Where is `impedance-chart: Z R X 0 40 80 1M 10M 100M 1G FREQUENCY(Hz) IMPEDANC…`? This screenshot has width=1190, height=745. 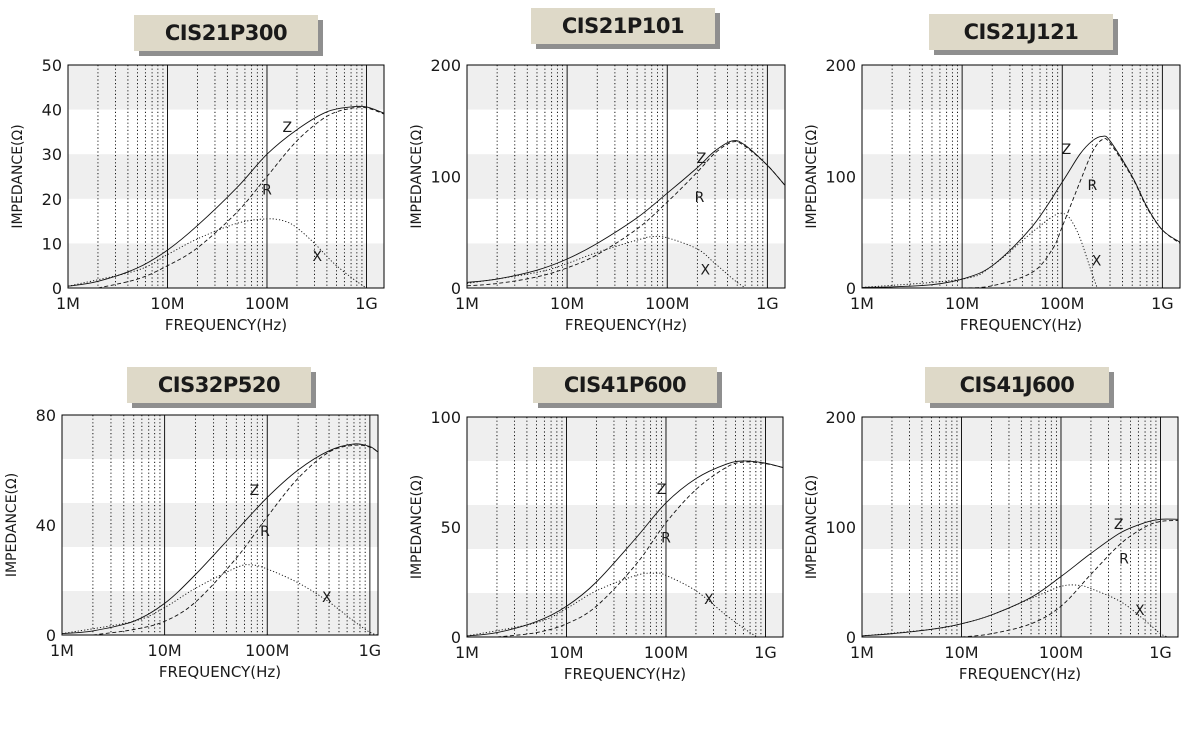 impedance-chart: Z R X 0 40 80 1M 10M 100M 1G FREQUENCY(Hz) IMPEDANC… is located at coordinates (193, 543).